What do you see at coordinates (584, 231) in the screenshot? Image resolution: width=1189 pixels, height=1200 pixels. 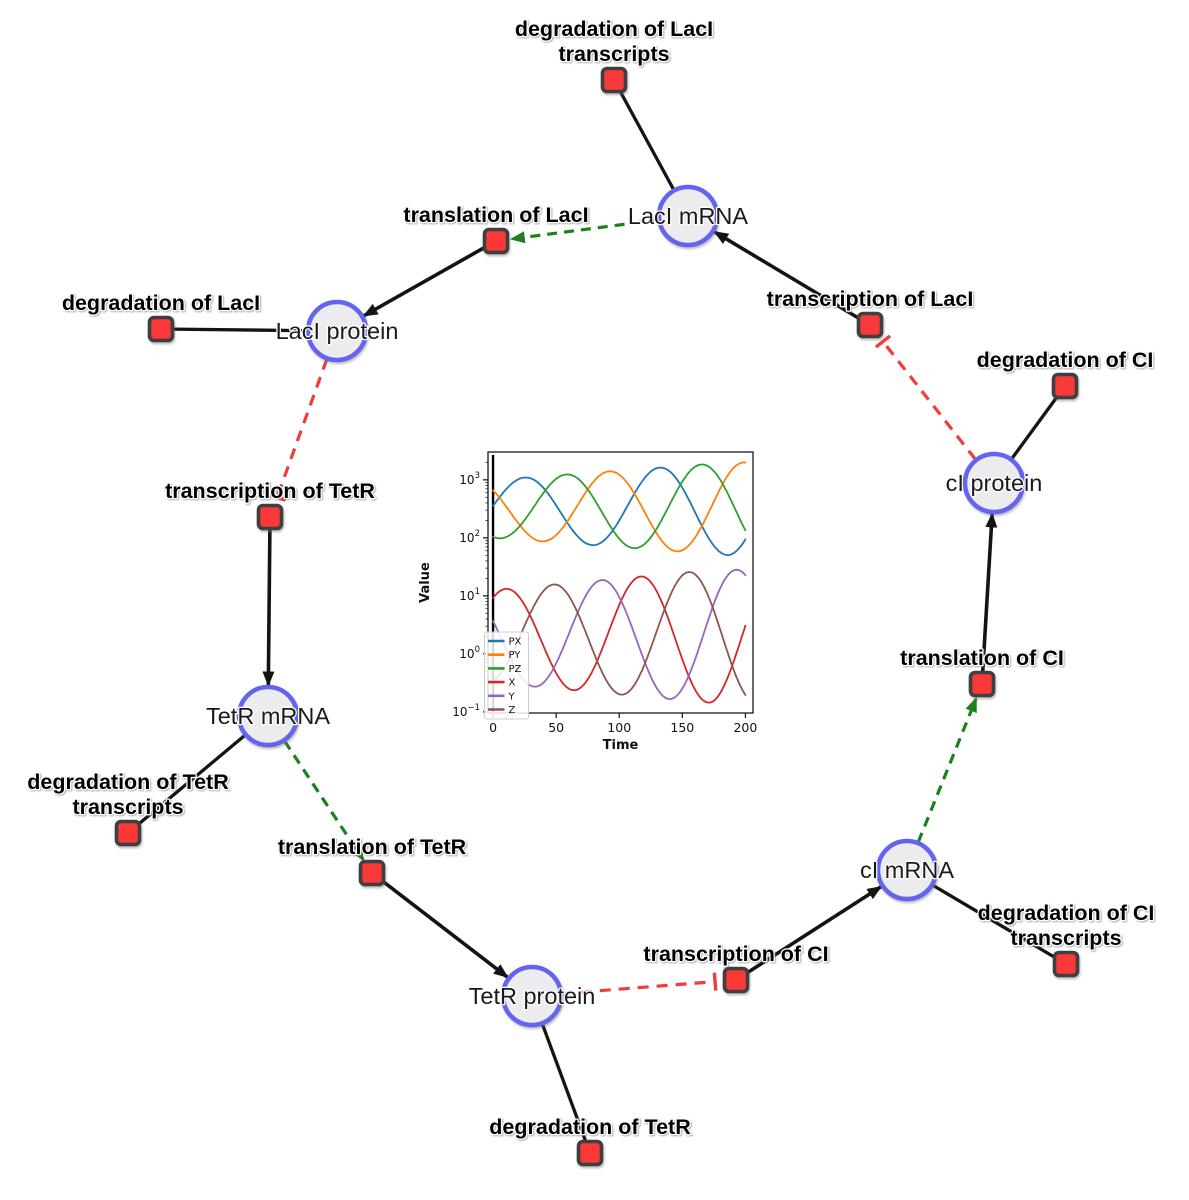 I see `edge-modifier-laci-mrna--translation-laci` at bounding box center [584, 231].